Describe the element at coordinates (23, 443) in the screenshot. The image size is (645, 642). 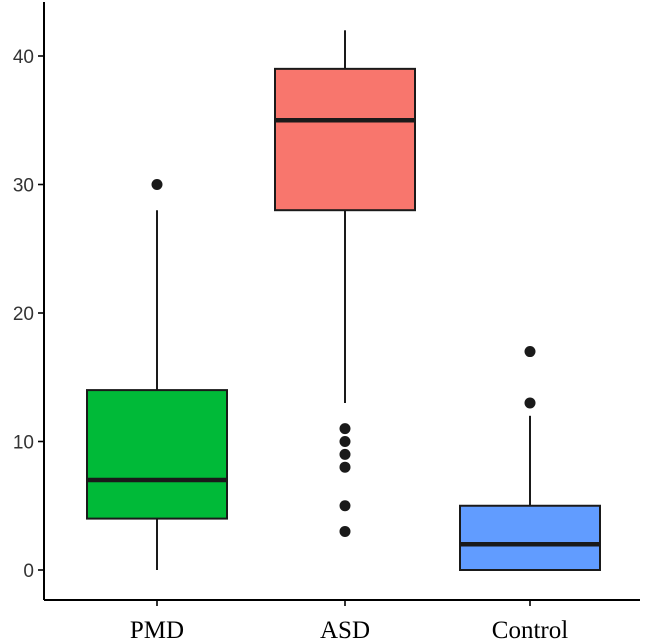
I see `y-tick-label: 10` at that location.